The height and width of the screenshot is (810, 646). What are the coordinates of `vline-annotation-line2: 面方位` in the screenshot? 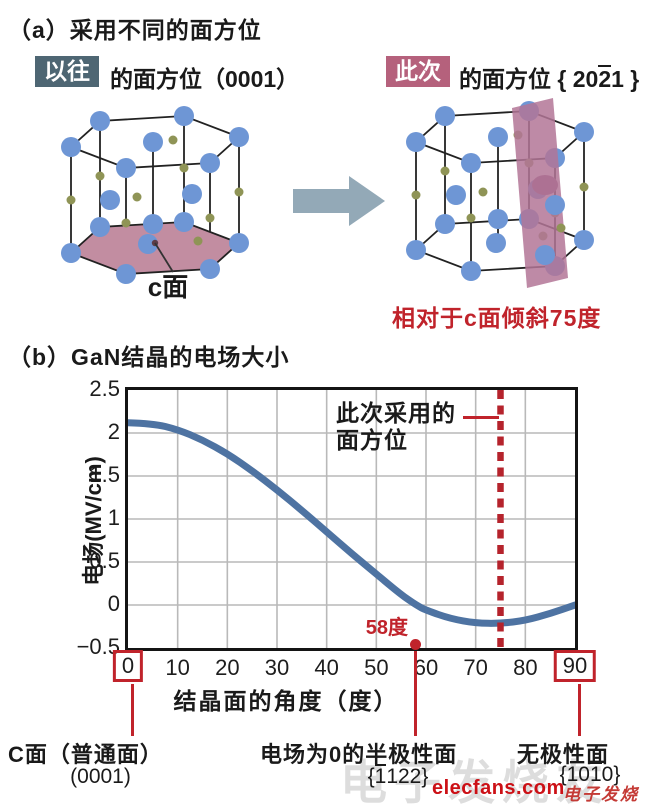 It's located at (372, 439).